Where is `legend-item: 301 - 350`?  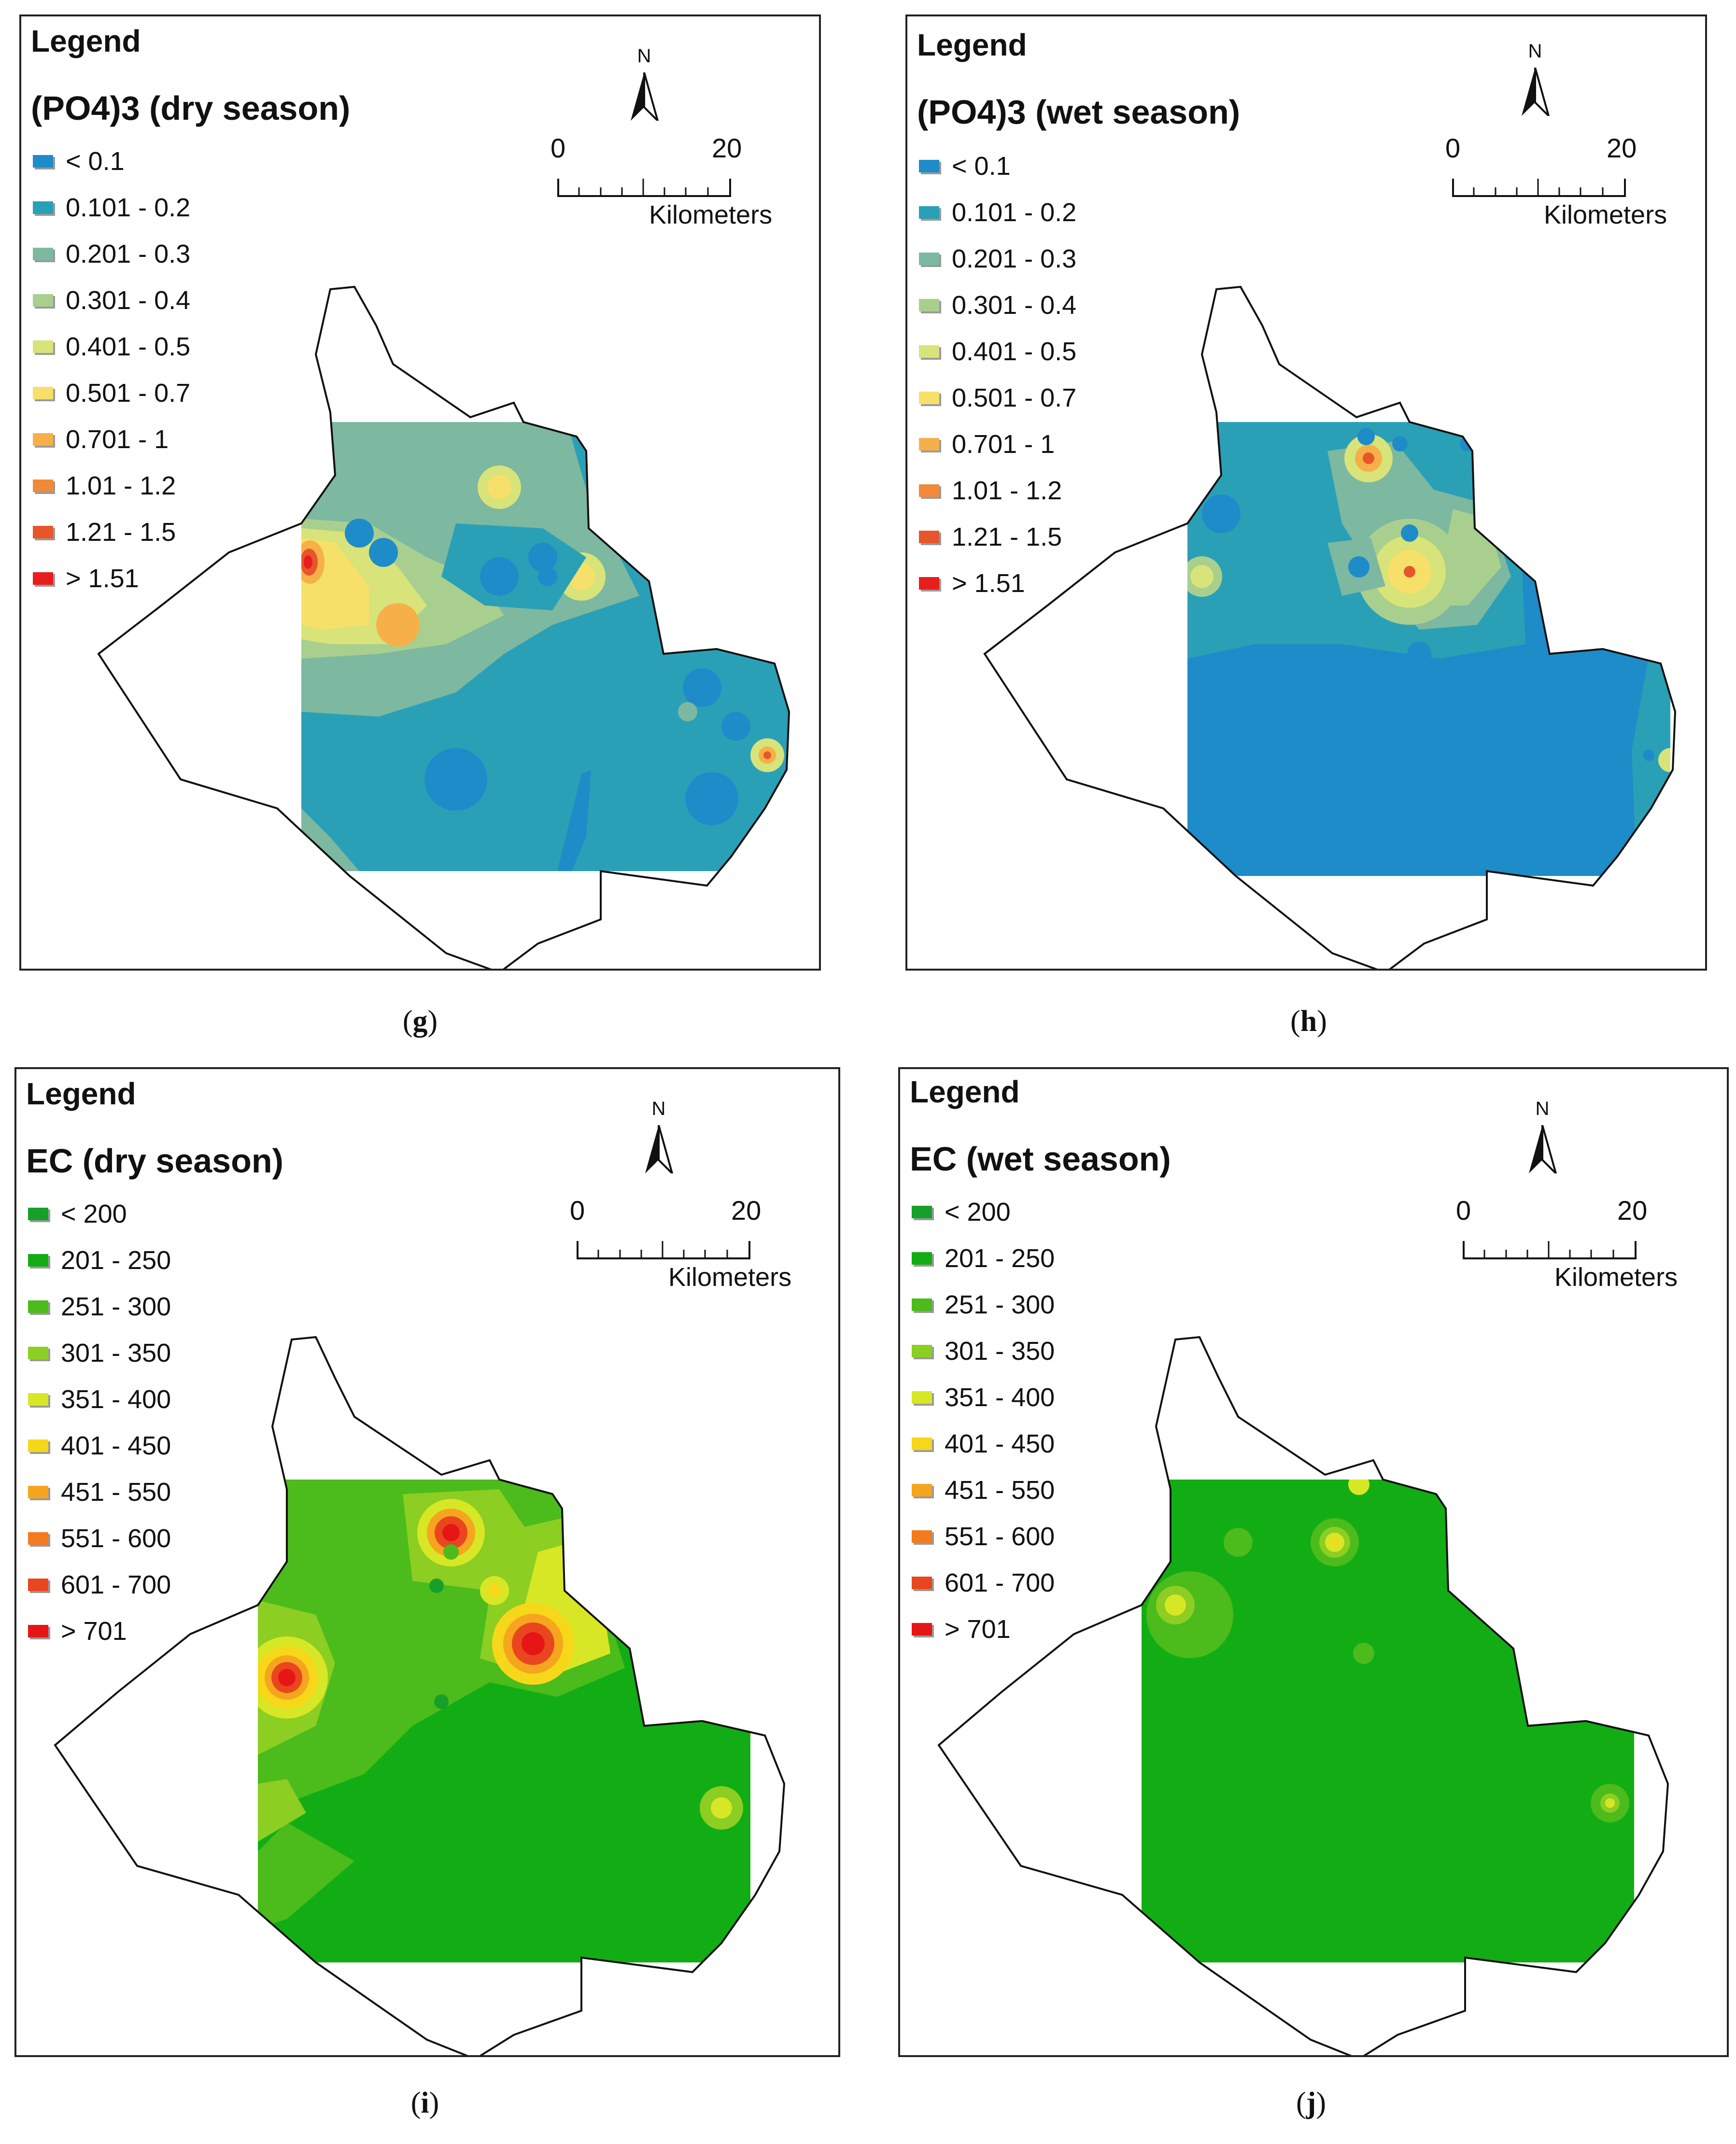
legend-item: 301 - 350 is located at coordinates (99, 1353).